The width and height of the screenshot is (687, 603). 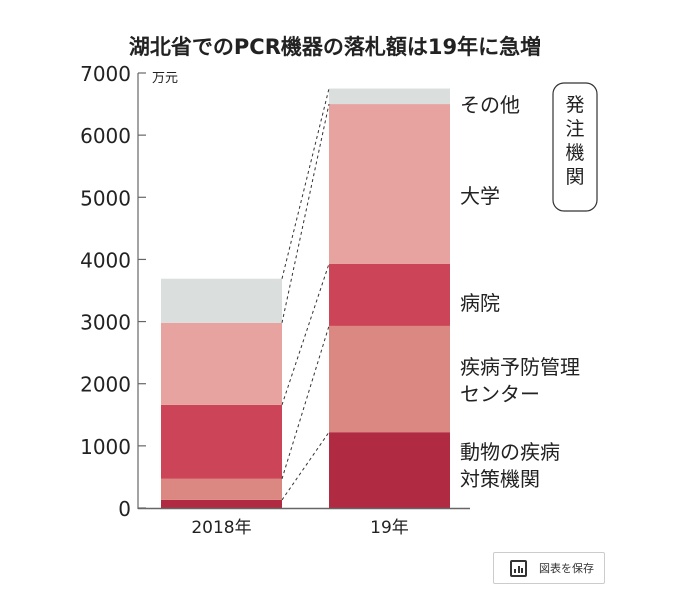 I want to click on y-tick-label: 1000, so click(x=105, y=447).